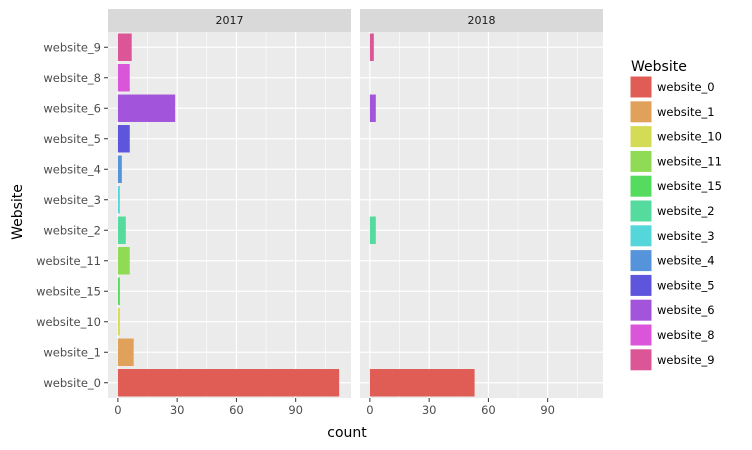 Image resolution: width=752 pixels, height=450 pixels. Describe the element at coordinates (72, 78) in the screenshot. I see `y-tick-label: website_8` at that location.